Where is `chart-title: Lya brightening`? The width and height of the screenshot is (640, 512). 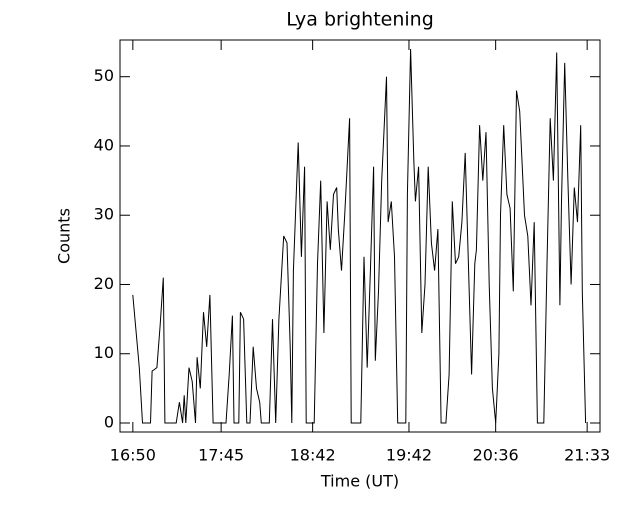 chart-title: Lya brightening is located at coordinates (360, 20).